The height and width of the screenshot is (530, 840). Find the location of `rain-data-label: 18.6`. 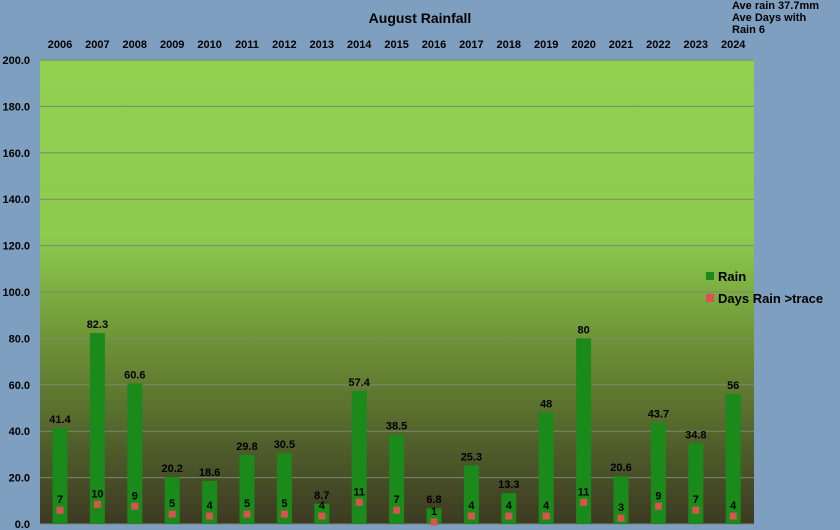

rain-data-label: 18.6 is located at coordinates (209, 473).